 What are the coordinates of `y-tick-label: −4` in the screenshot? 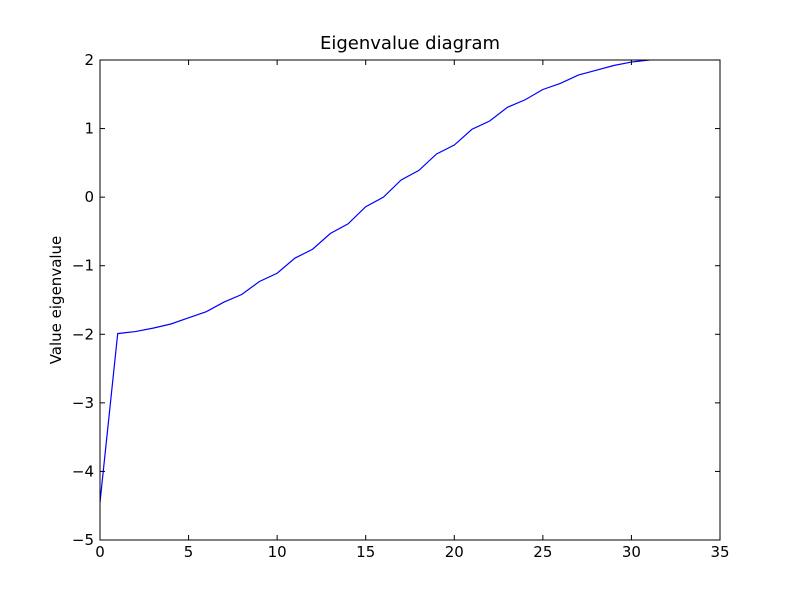 It's located at (83, 471).